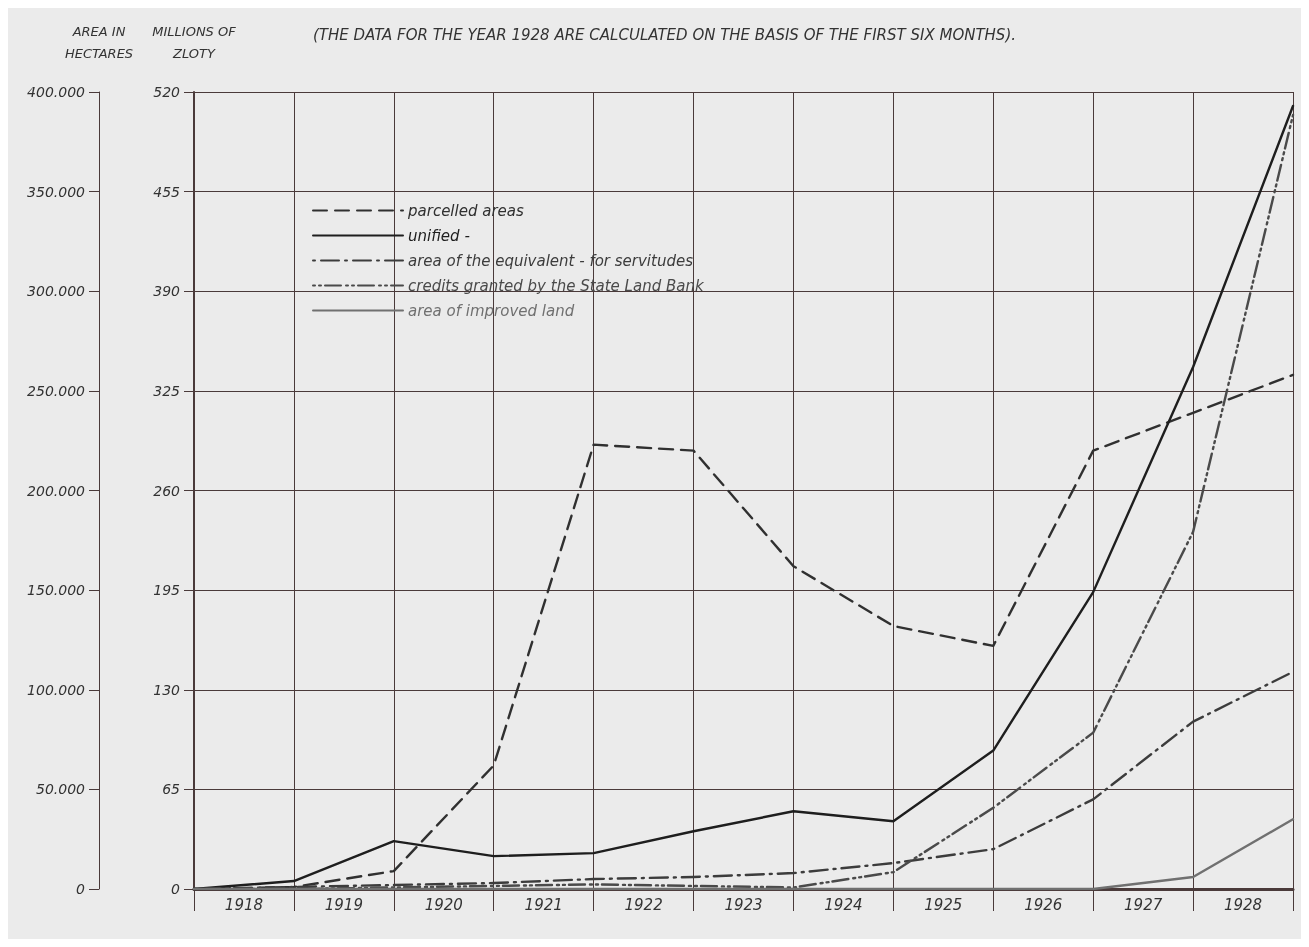 The image size is (1309, 947). What do you see at coordinates (167, 291) in the screenshot?
I see `y2-tick-label: 390` at bounding box center [167, 291].